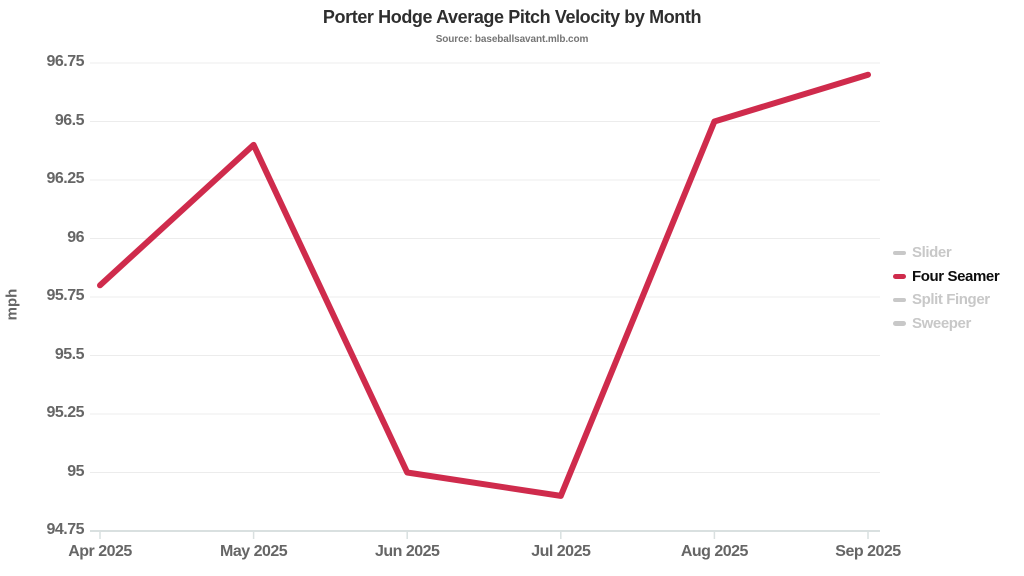 This screenshot has height=576, width=1024. What do you see at coordinates (65, 178) in the screenshot?
I see `y-tick-label: 96.25` at bounding box center [65, 178].